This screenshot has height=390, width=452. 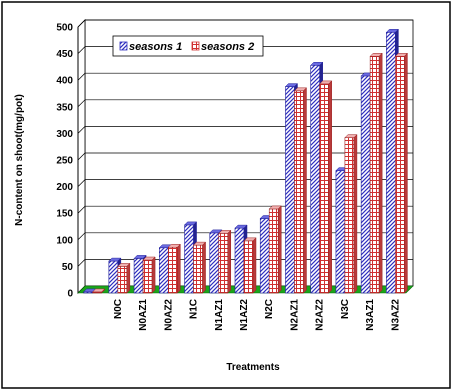 I want to click on x-tick-label: N0AZ1, so click(x=143, y=315).